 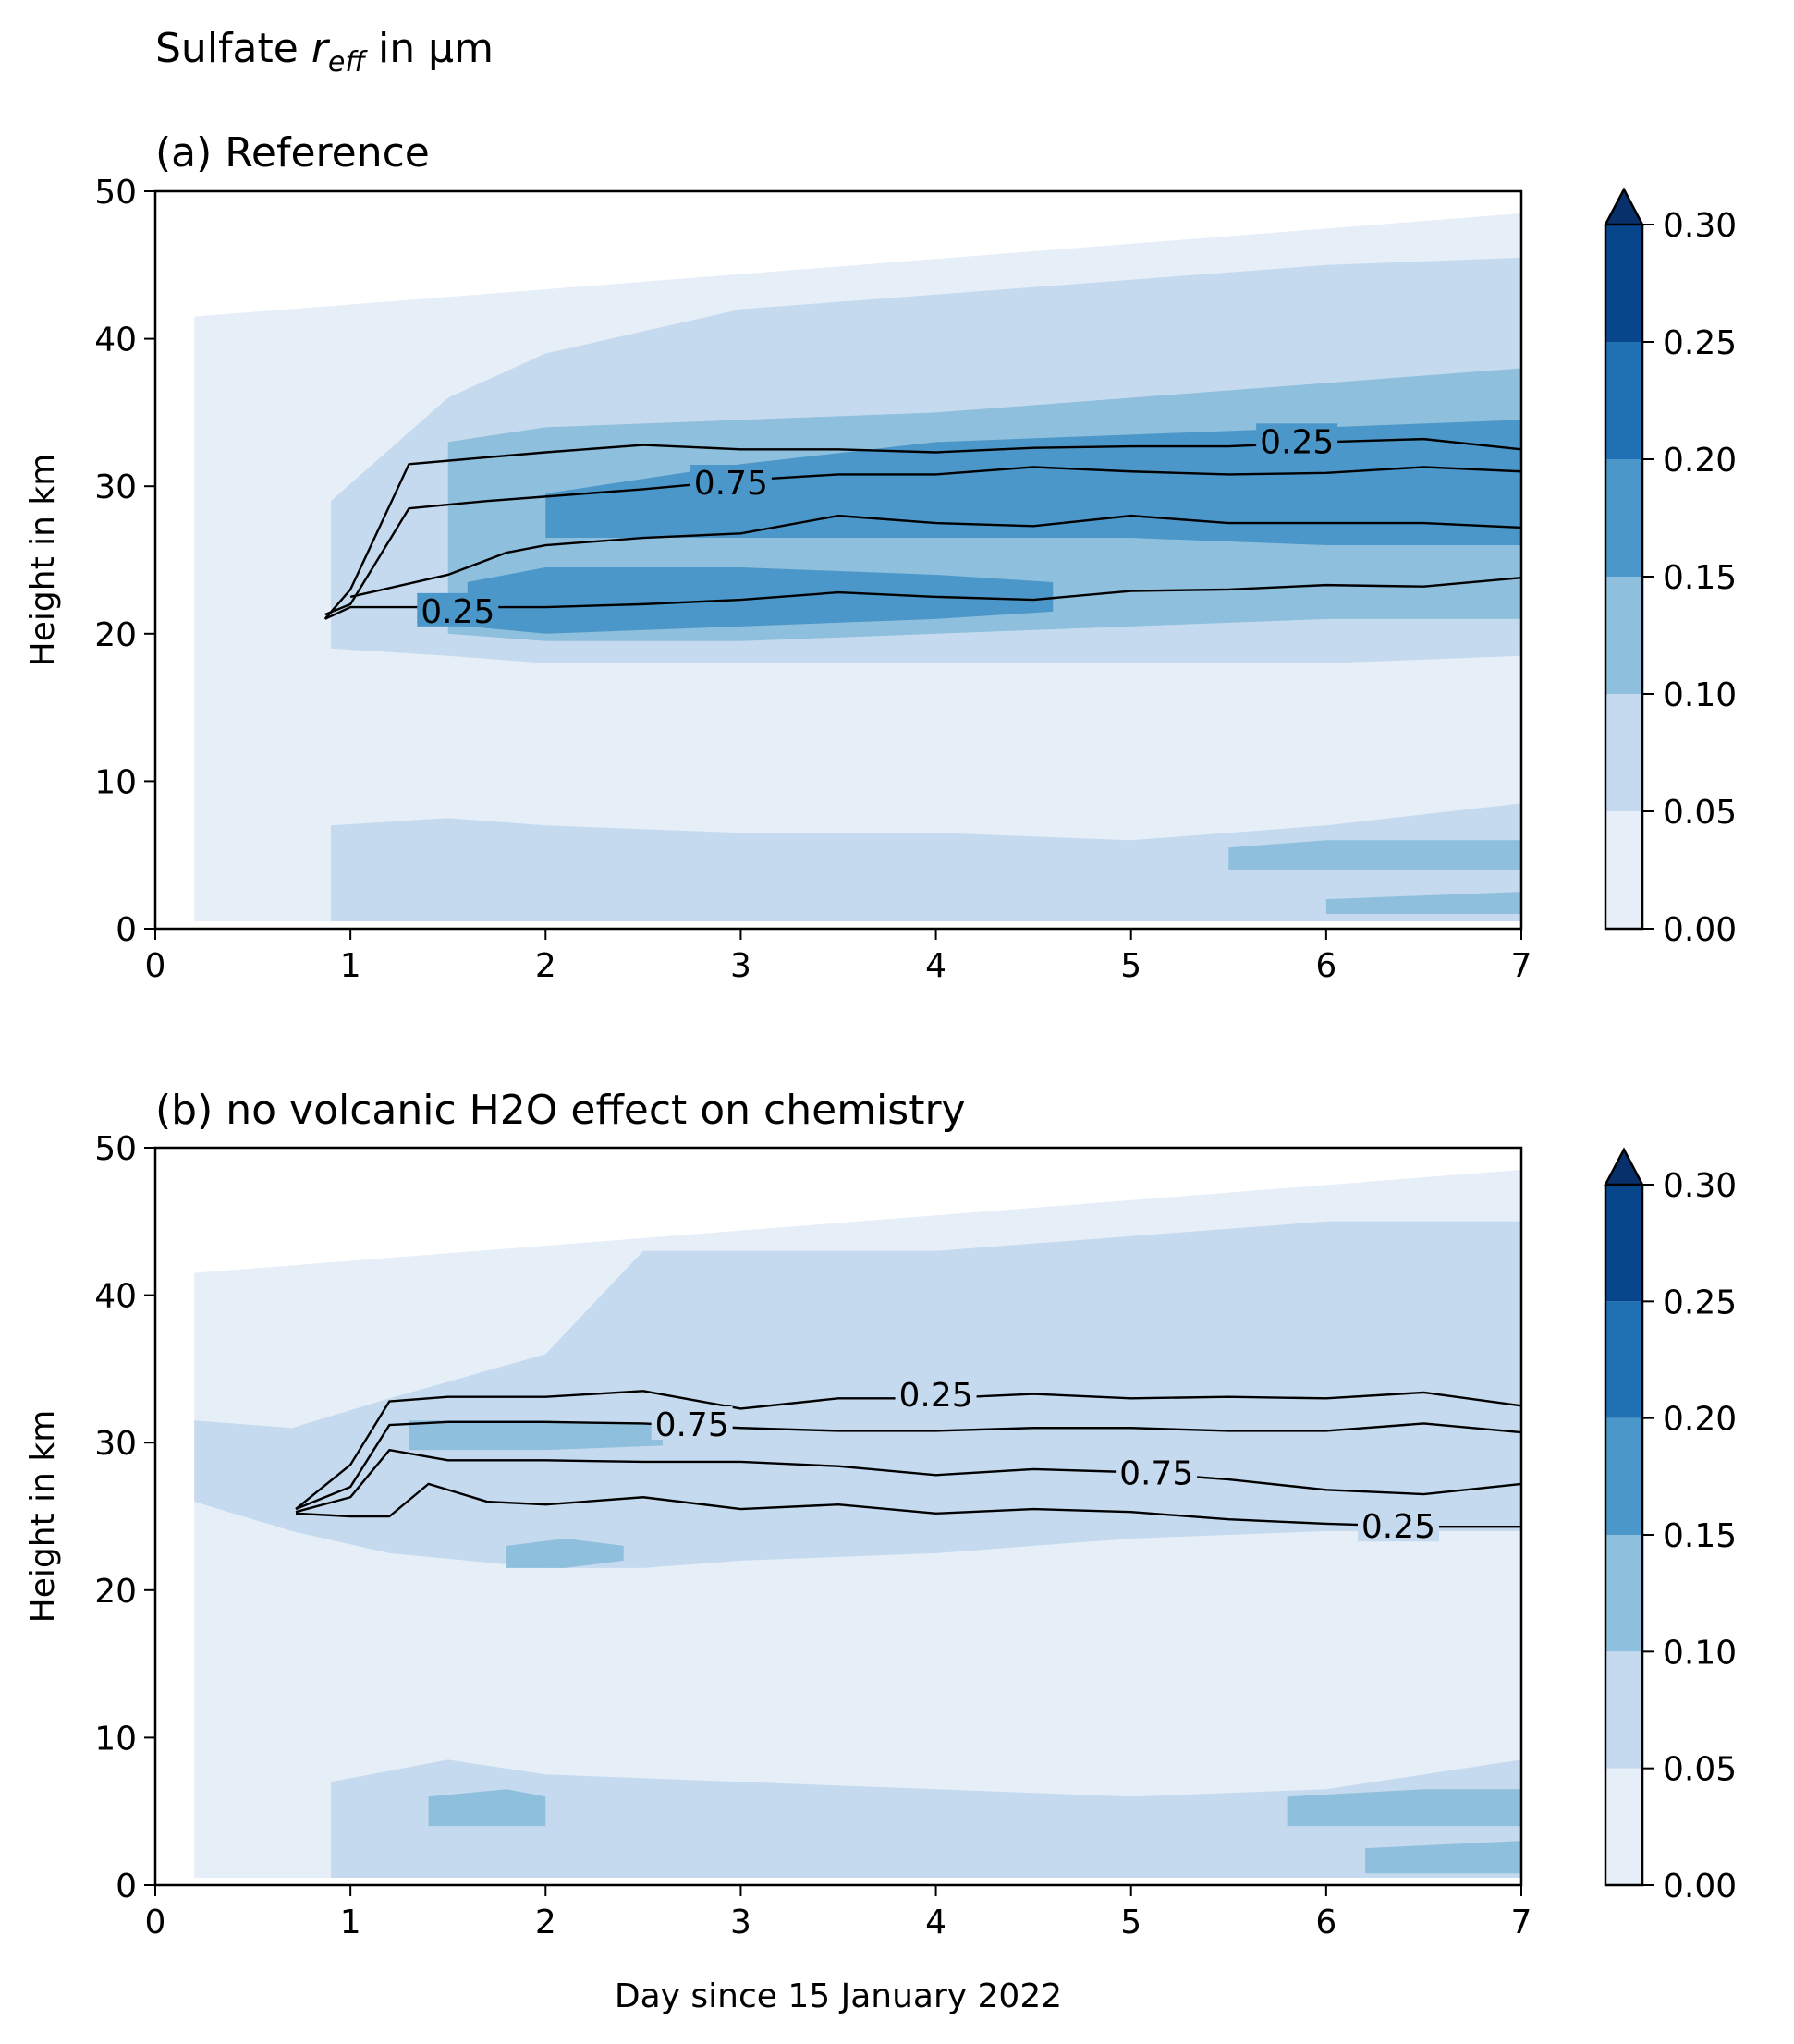 I want to click on panel-a-colorbar: 0.00 0.05 0.10 0.15 0.20 0.25 0.30, so click(x=1670, y=568).